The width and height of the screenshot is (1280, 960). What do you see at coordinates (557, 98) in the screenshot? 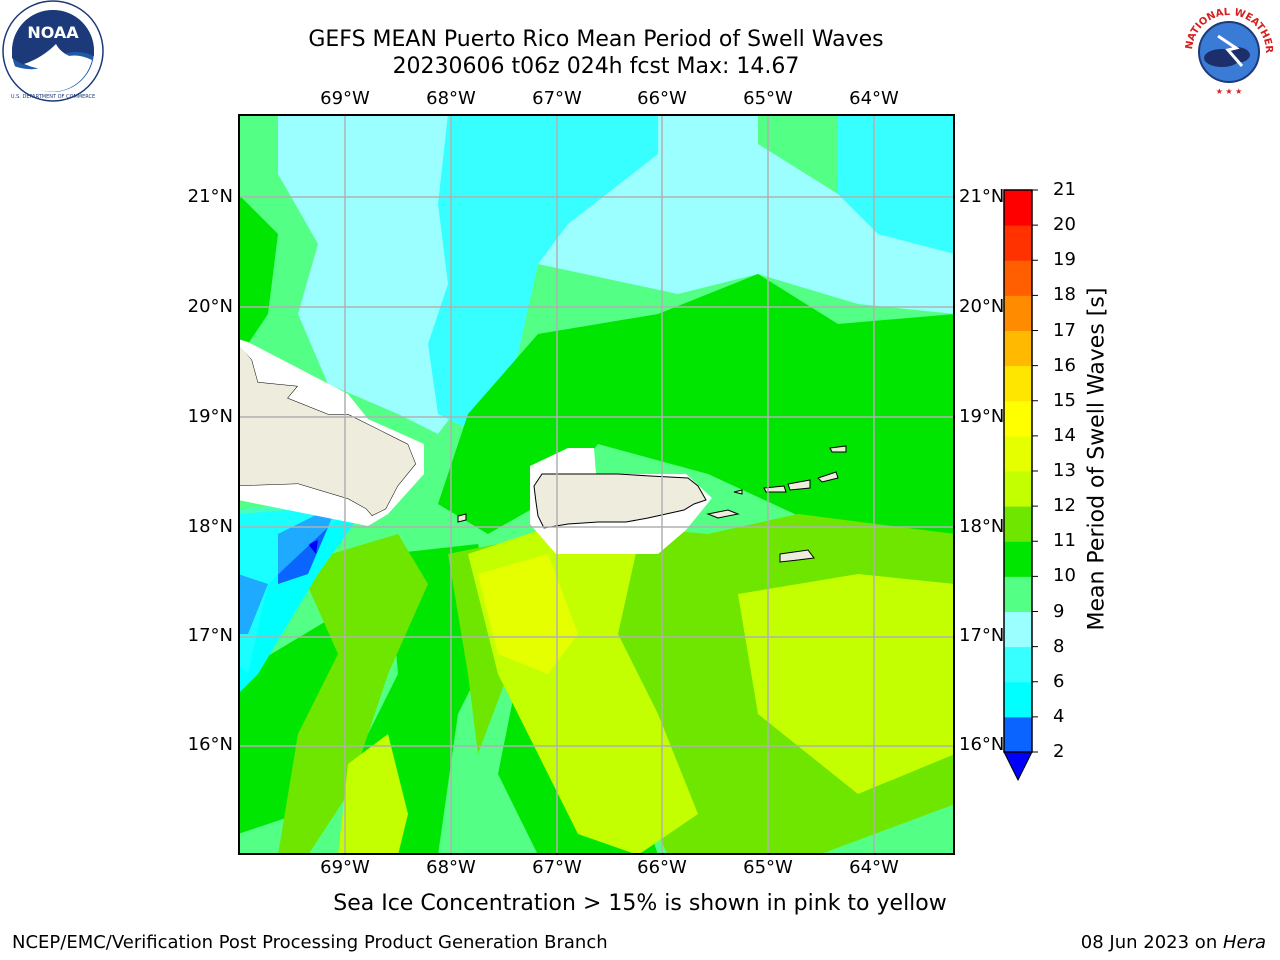
I see `lon-tick-top: 67°W` at bounding box center [557, 98].